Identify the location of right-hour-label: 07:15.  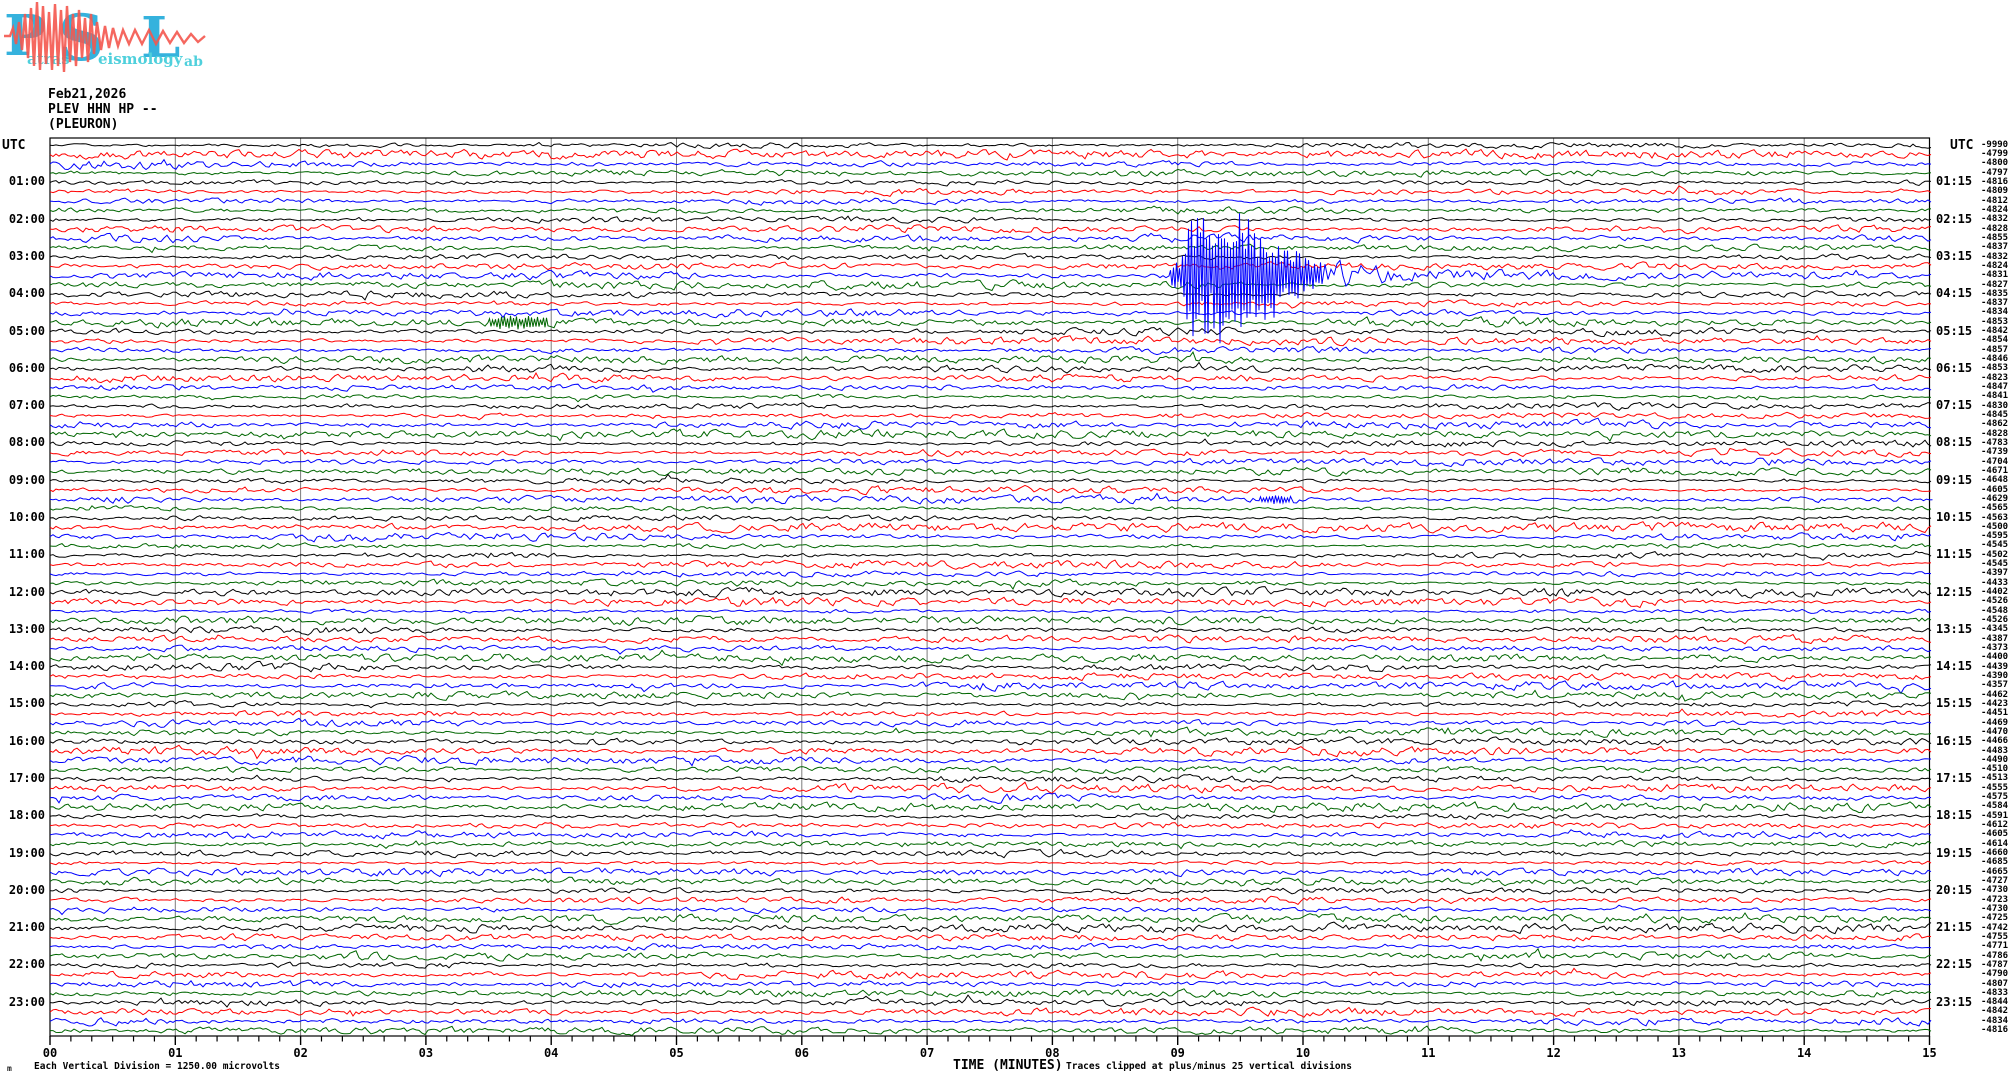
(1954, 405).